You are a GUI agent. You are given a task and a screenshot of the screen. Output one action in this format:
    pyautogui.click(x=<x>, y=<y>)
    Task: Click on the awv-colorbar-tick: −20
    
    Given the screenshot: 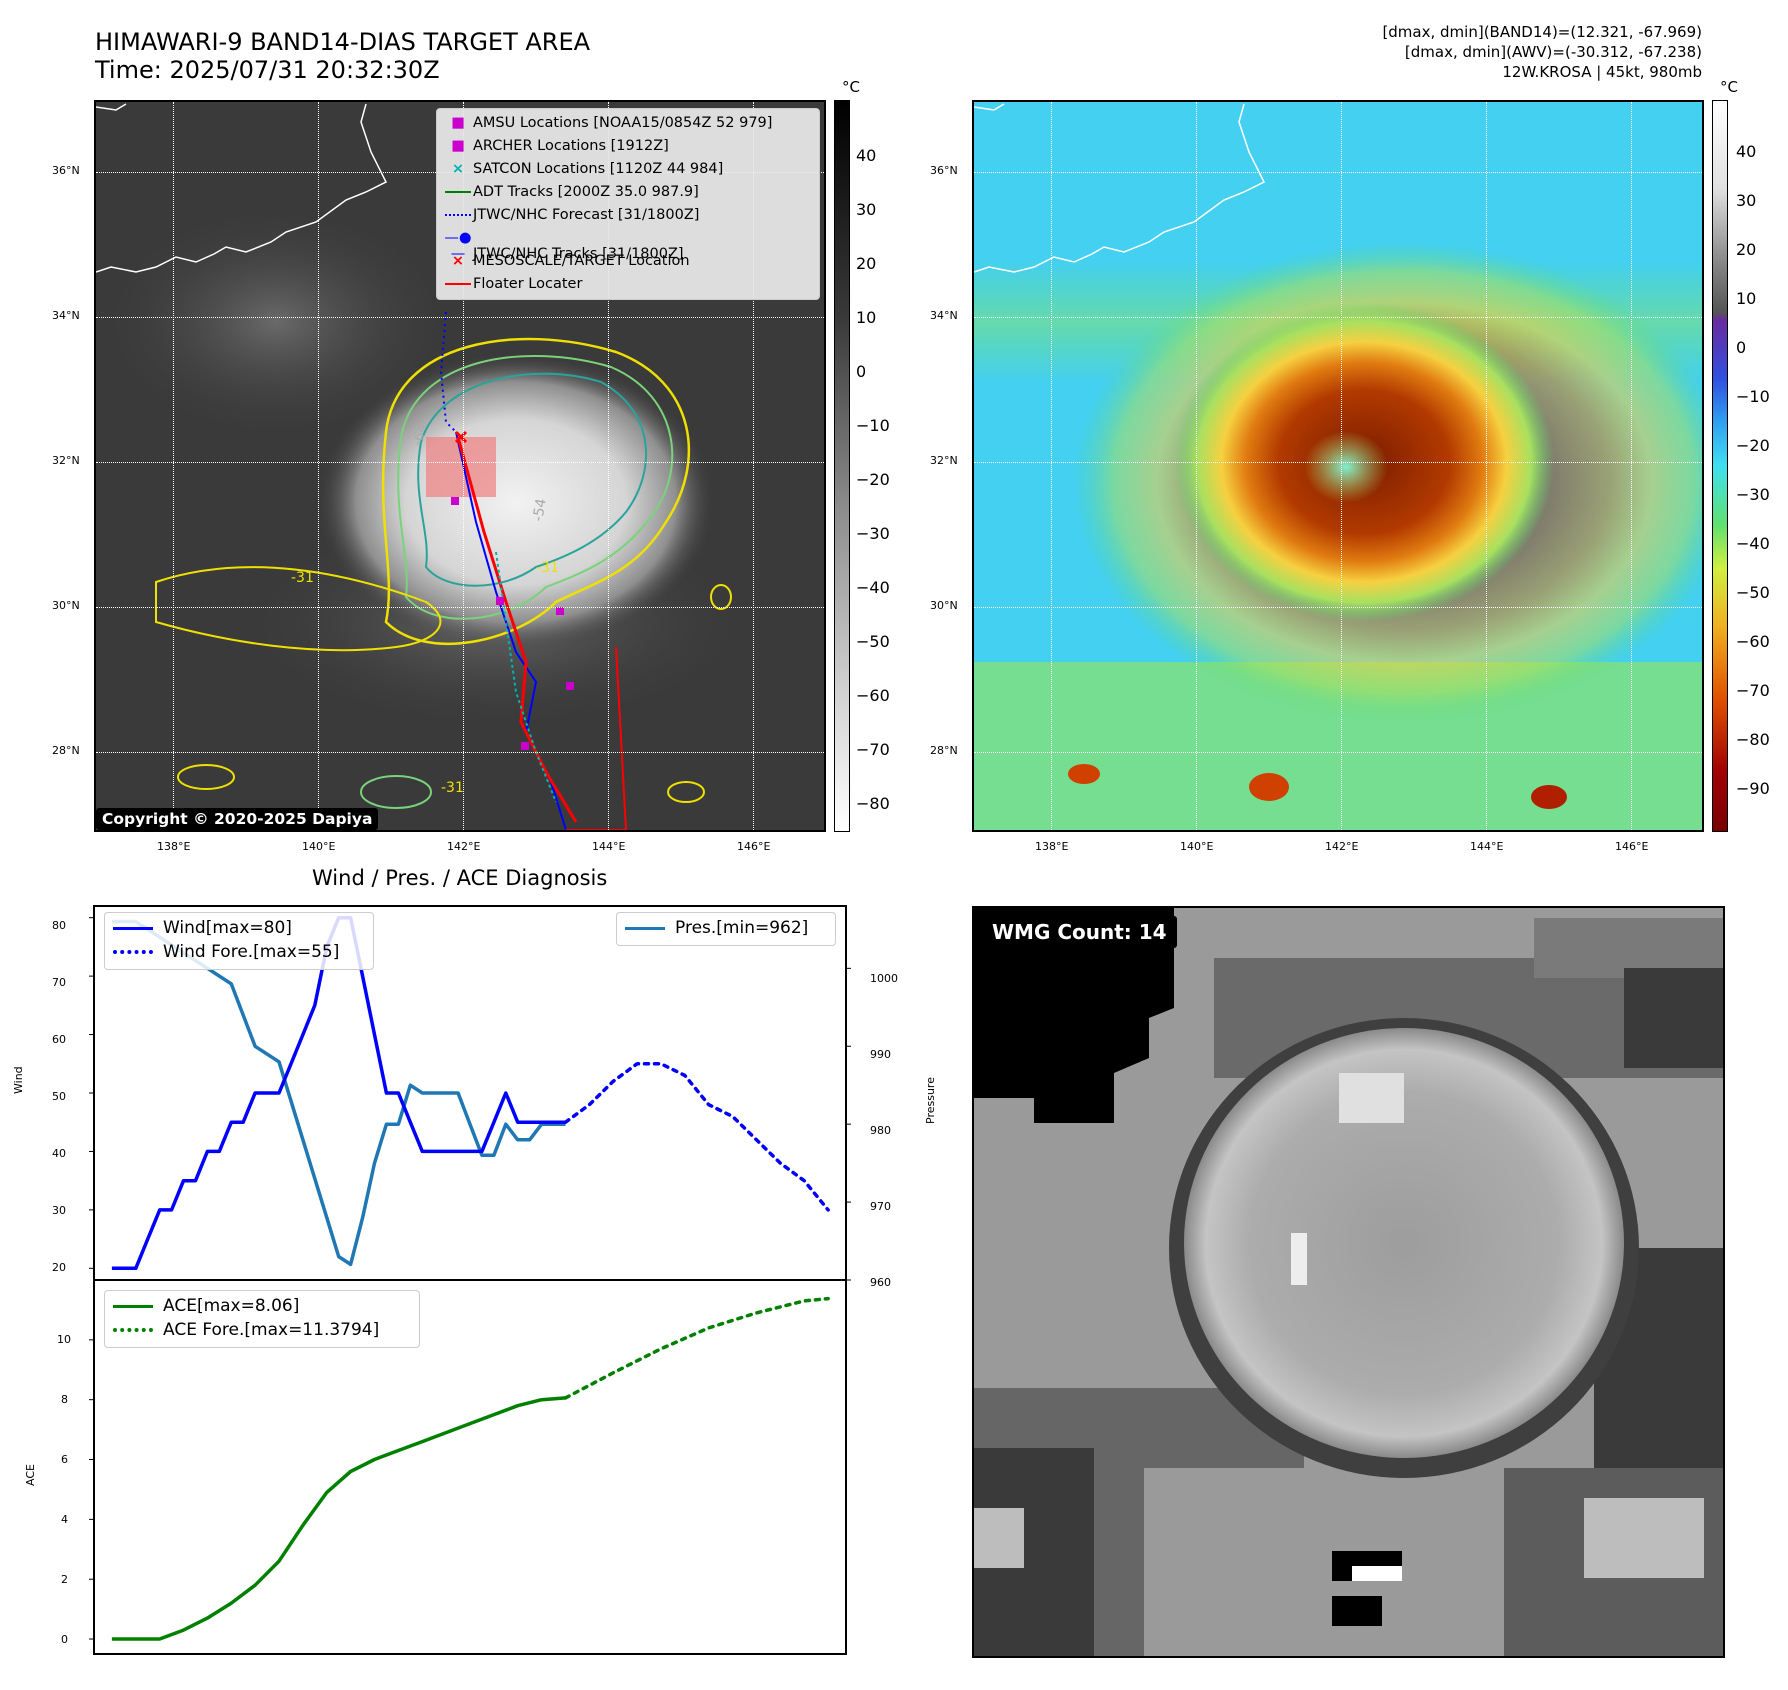 What is the action you would take?
    pyautogui.click(x=1753, y=445)
    